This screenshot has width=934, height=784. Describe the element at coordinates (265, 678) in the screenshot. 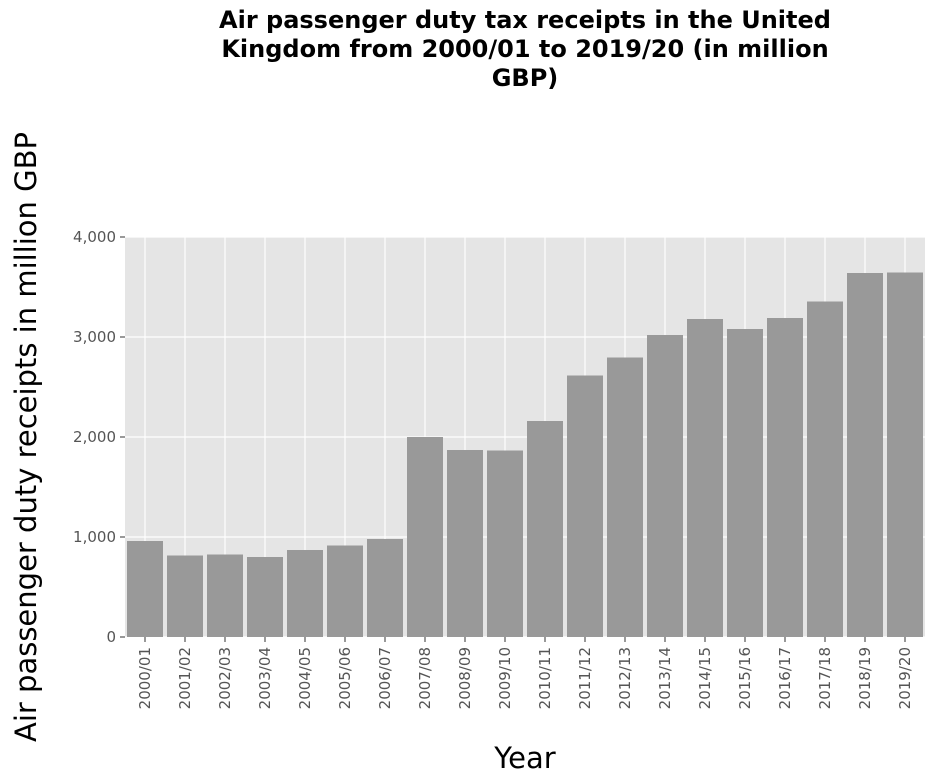

I see `x-tick-label: 2003/04` at that location.